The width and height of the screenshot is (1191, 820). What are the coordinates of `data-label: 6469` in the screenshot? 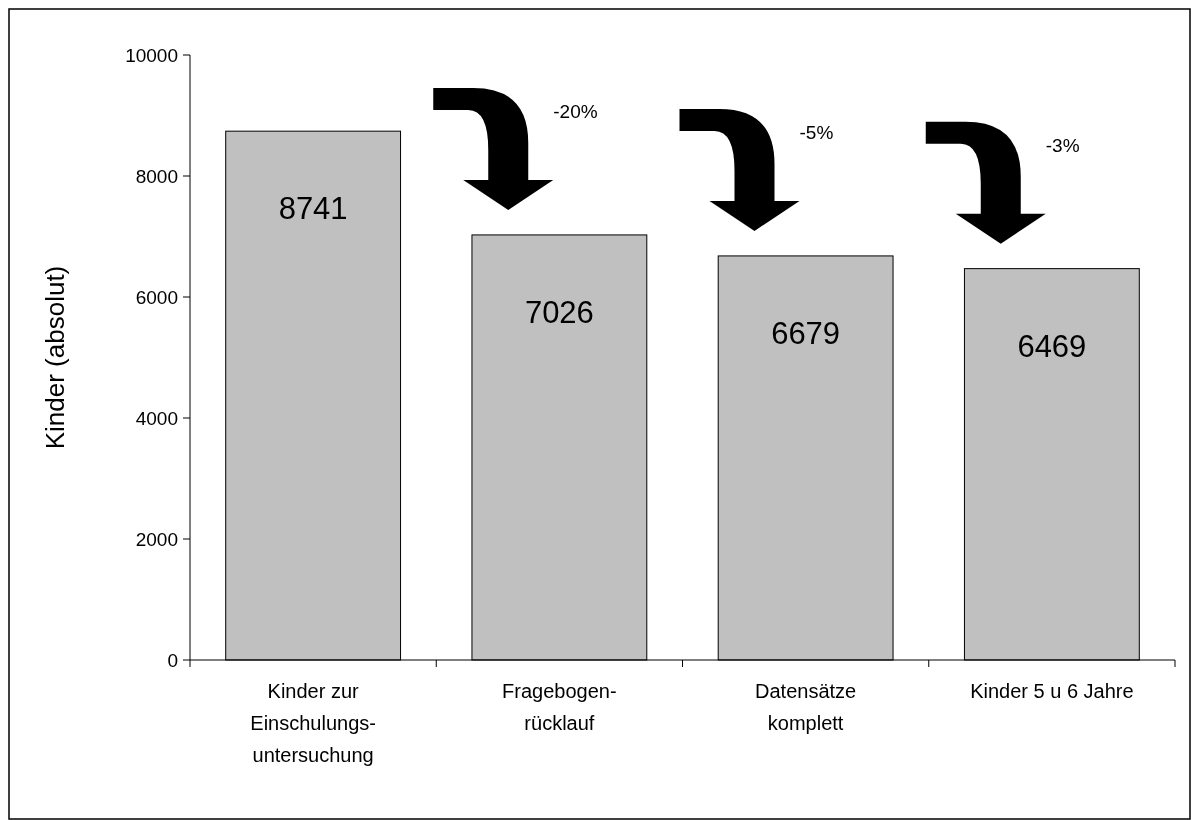 It's located at (1052, 346).